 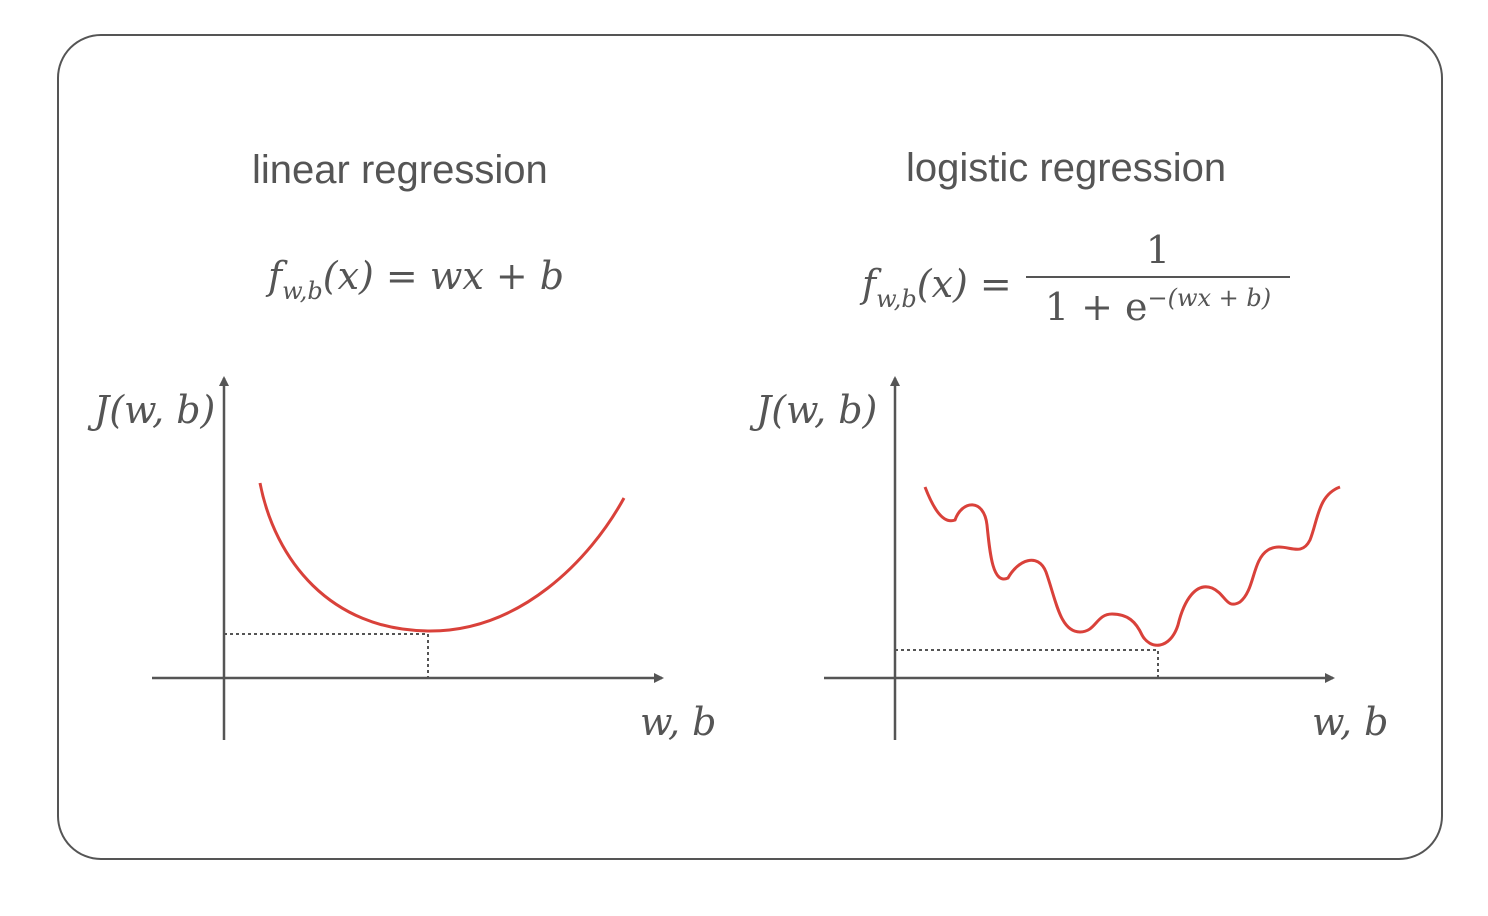 I want to click on left-formula-sub: w,b, so click(x=302, y=291).